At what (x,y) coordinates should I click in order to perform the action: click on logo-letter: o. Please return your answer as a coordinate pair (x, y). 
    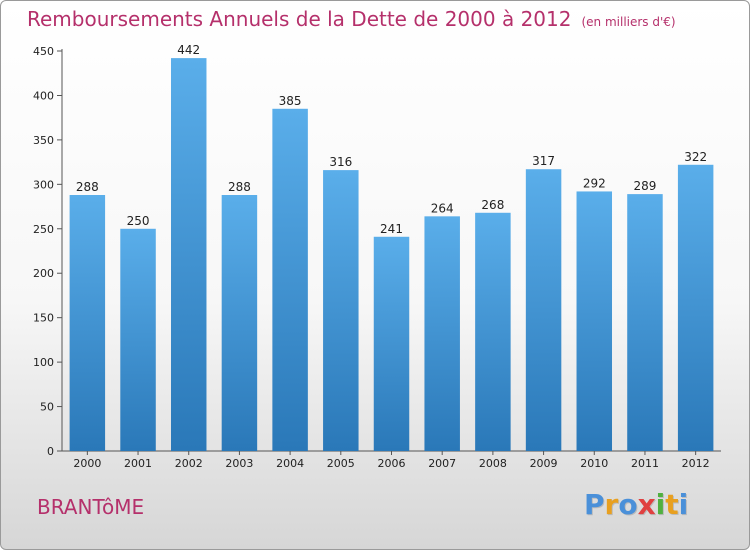
    Looking at the image, I should click on (628, 504).